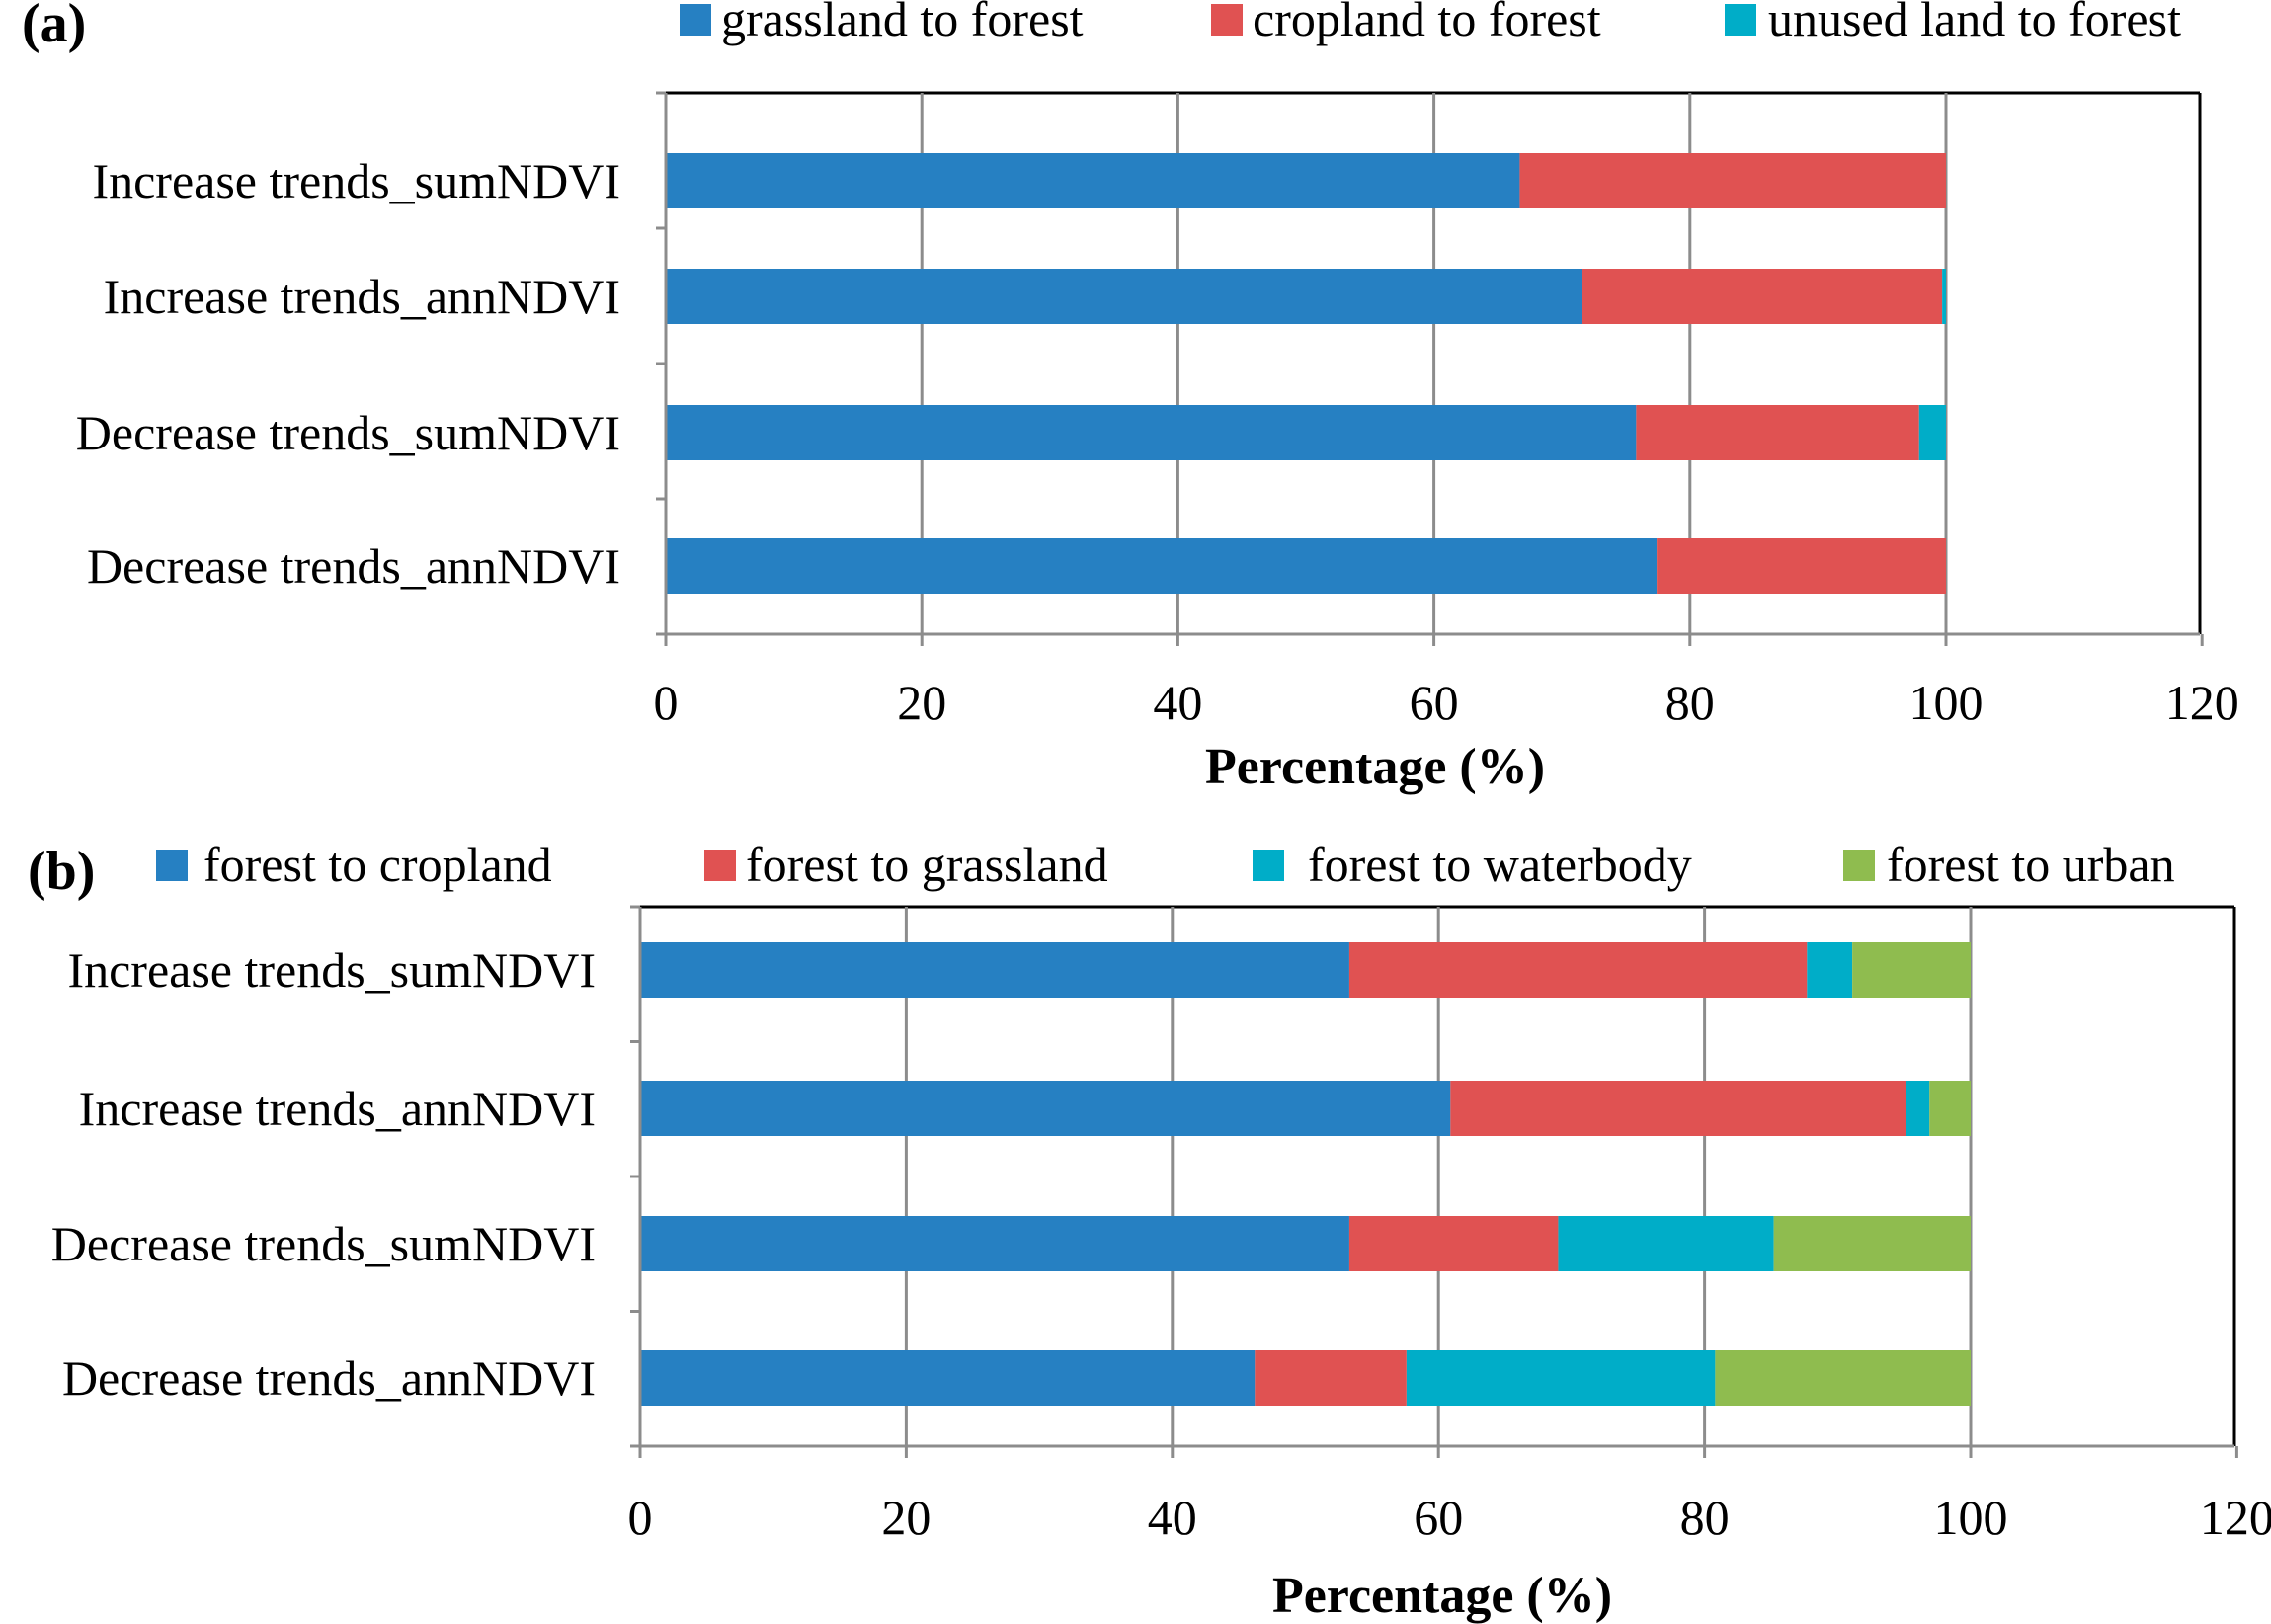  Describe the element at coordinates (927, 865) in the screenshot. I see `legend-label: forest to grassland` at that location.